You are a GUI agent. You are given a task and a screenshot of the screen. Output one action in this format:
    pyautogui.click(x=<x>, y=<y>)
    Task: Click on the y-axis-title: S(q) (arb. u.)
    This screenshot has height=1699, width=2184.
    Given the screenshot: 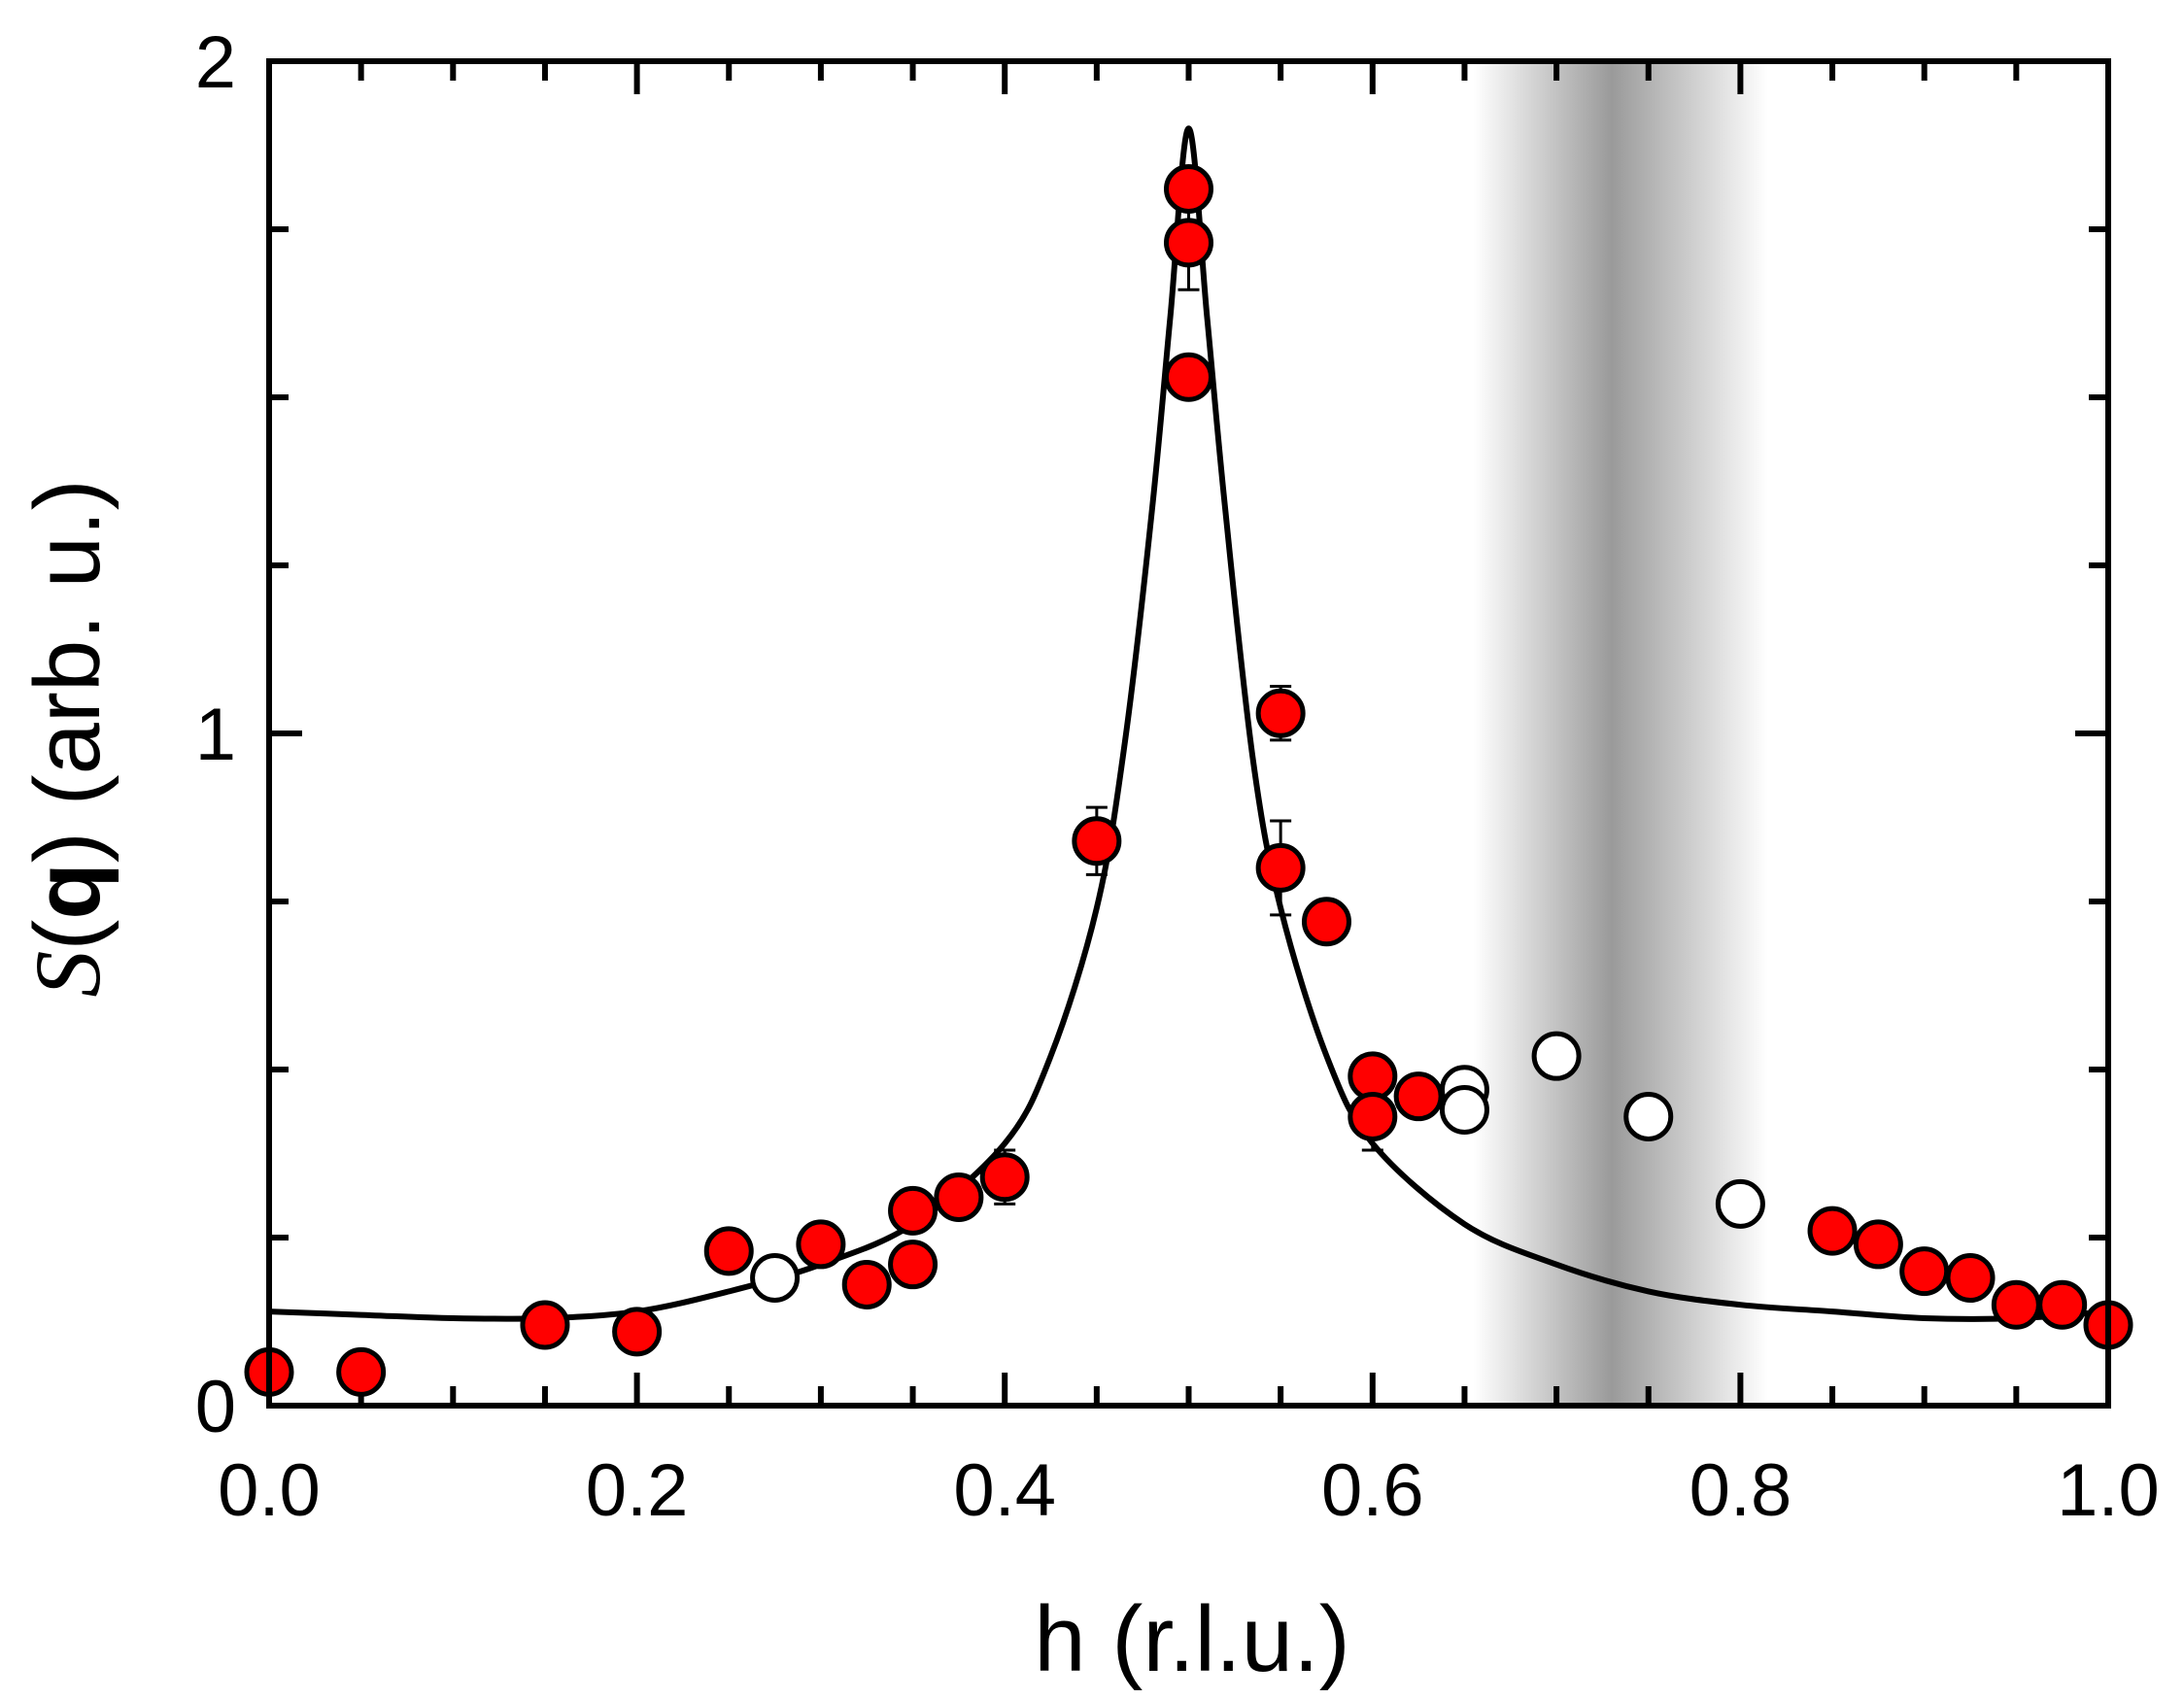 What is the action you would take?
    pyautogui.click(x=67, y=738)
    